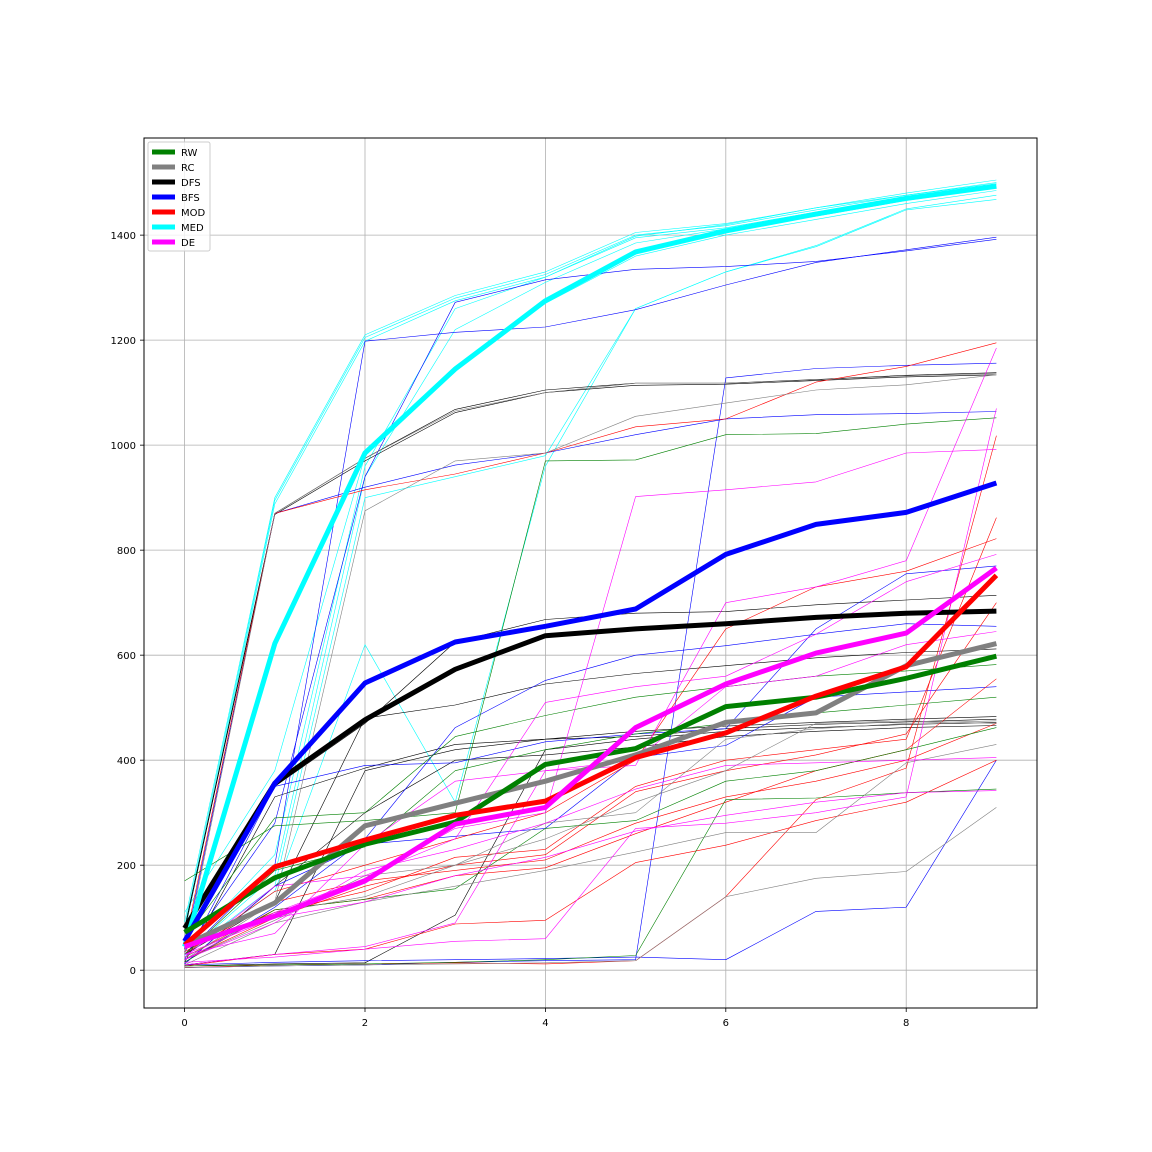  I want to click on legend-label-rc: RC, so click(187, 168).